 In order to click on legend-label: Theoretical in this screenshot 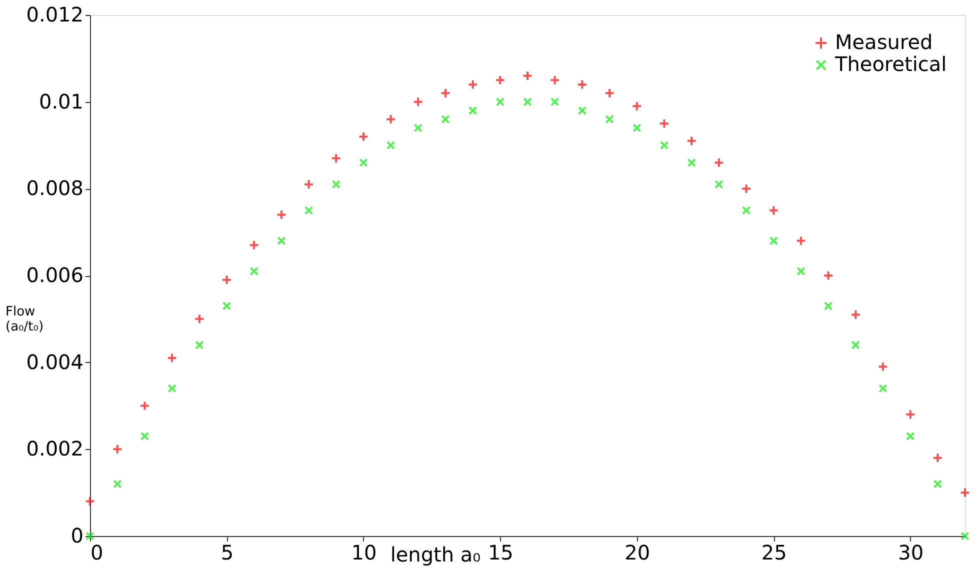, I will do `click(890, 64)`.